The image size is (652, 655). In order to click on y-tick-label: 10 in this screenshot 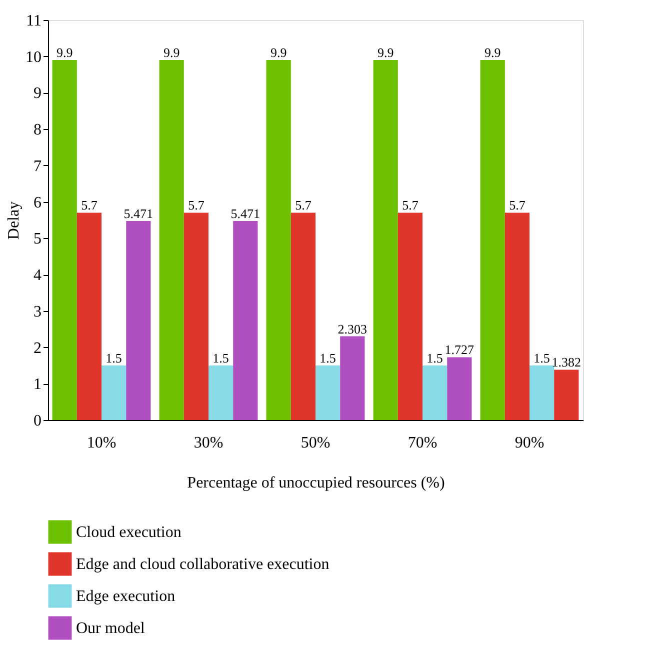, I will do `click(34, 57)`.